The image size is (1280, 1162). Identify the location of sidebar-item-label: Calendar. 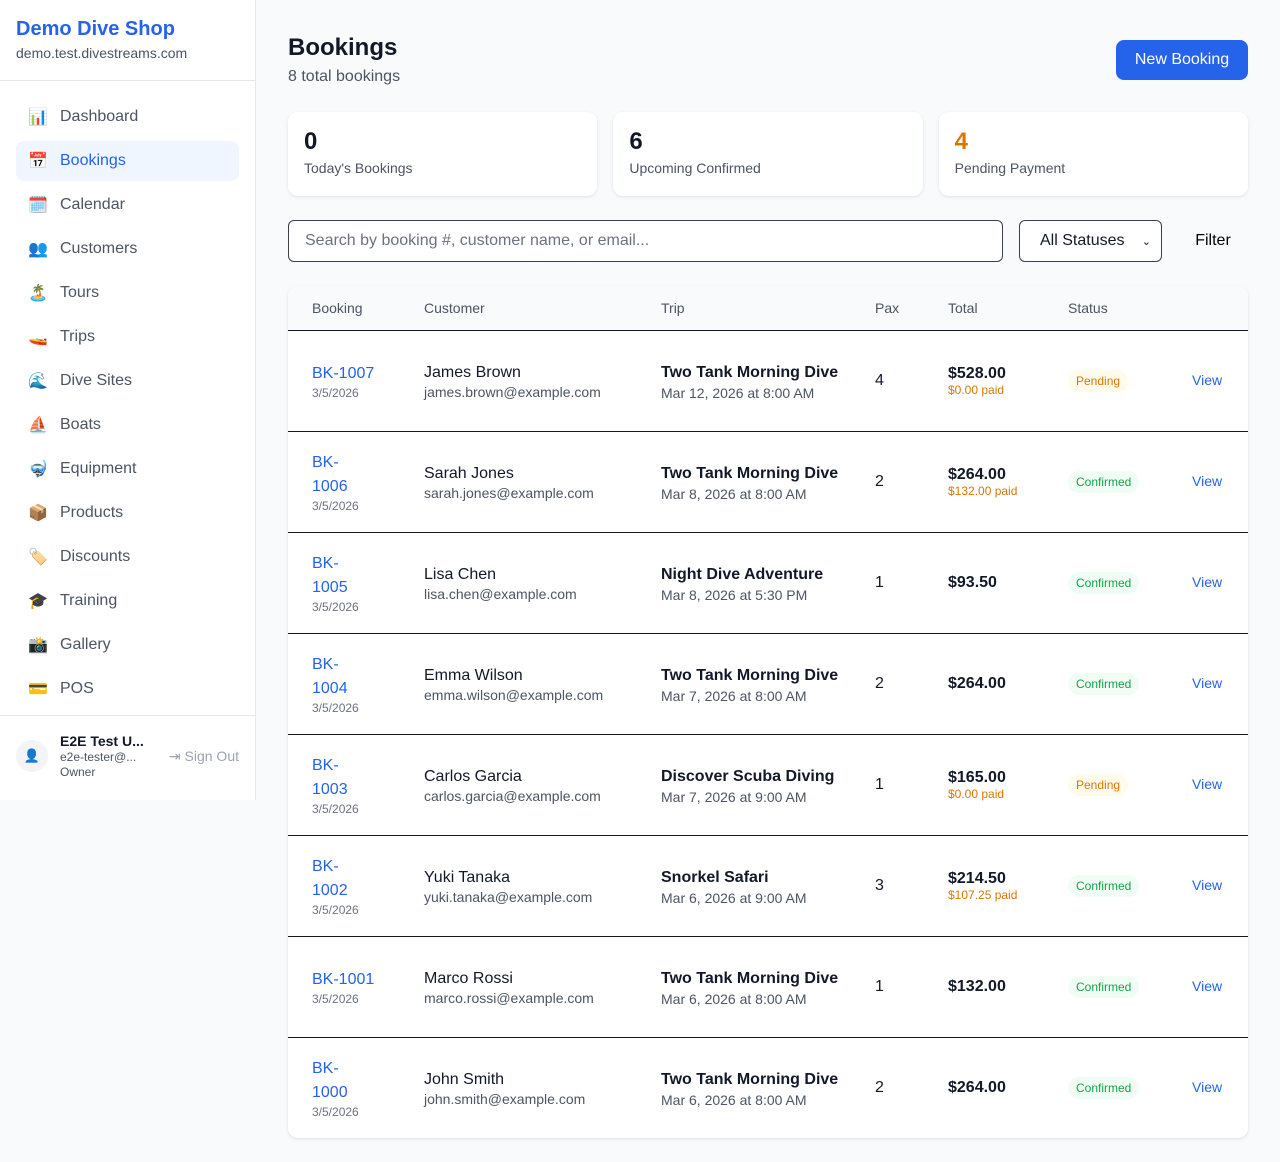
(92, 204).